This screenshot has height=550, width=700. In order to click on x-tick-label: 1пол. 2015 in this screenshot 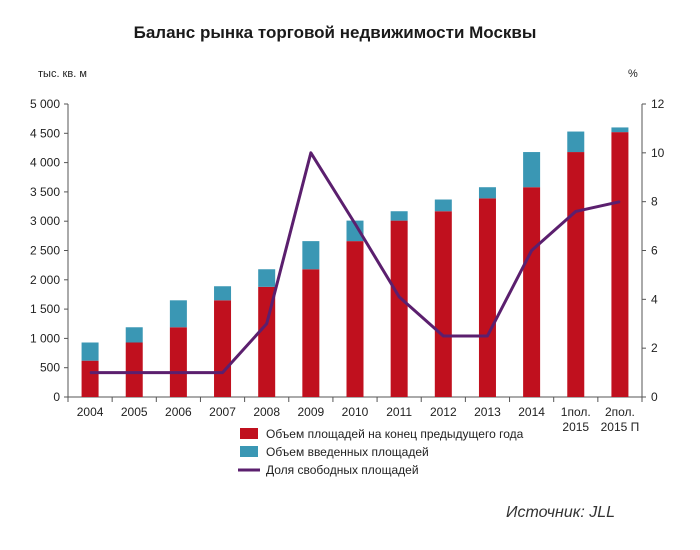, I will do `click(576, 419)`.